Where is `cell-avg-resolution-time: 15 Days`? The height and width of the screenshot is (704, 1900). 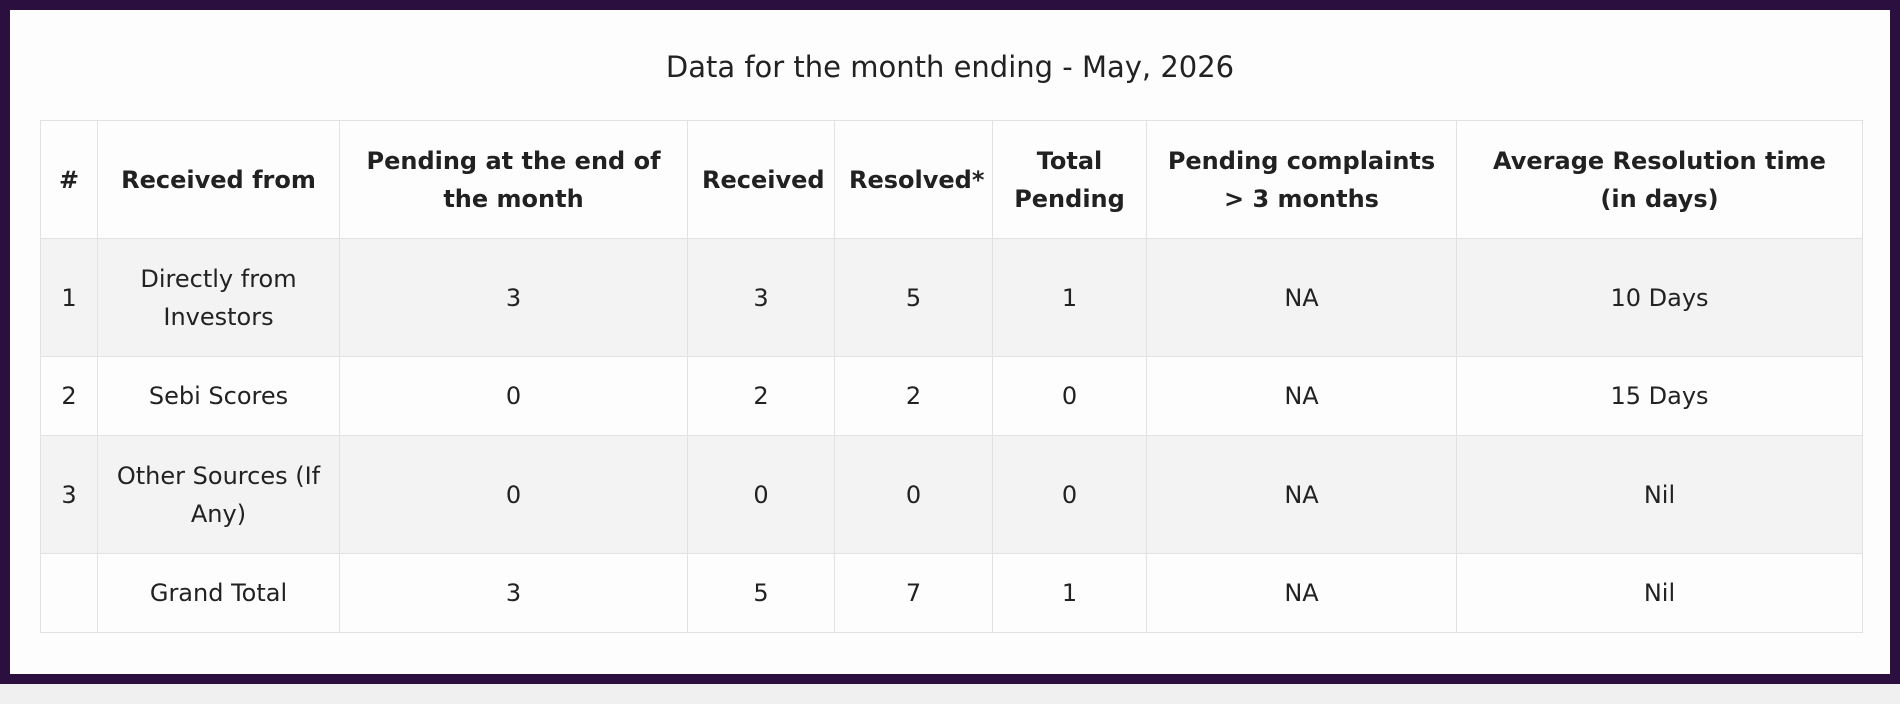 cell-avg-resolution-time: 15 Days is located at coordinates (1659, 396).